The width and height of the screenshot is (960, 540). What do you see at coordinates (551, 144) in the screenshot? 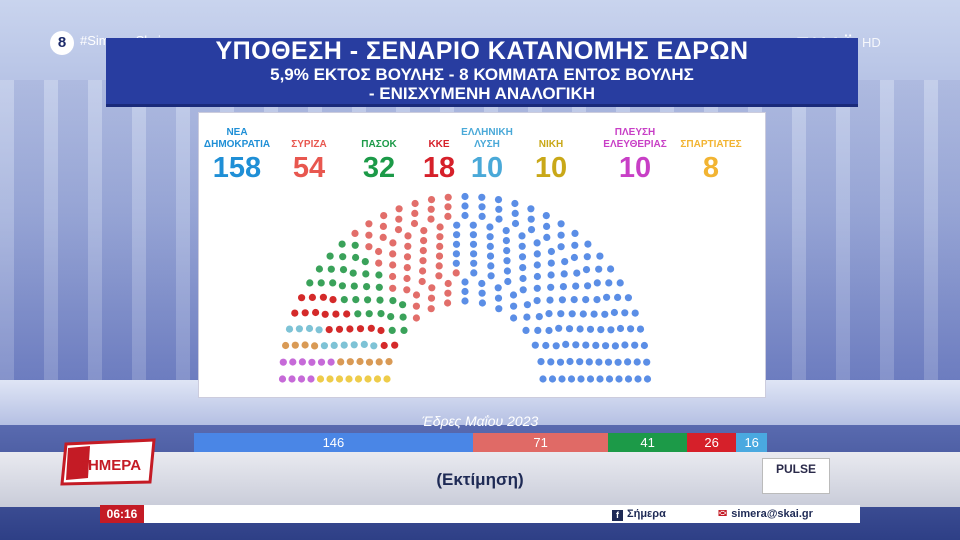
I see `party-name: ΝΙΚΗ` at bounding box center [551, 144].